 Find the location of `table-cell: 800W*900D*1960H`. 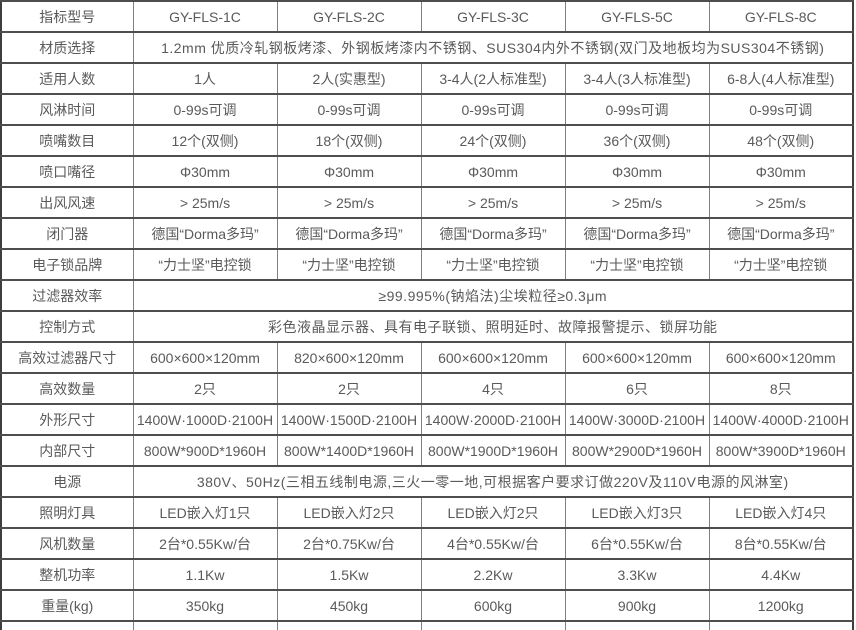

table-cell: 800W*900D*1960H is located at coordinates (205, 450).